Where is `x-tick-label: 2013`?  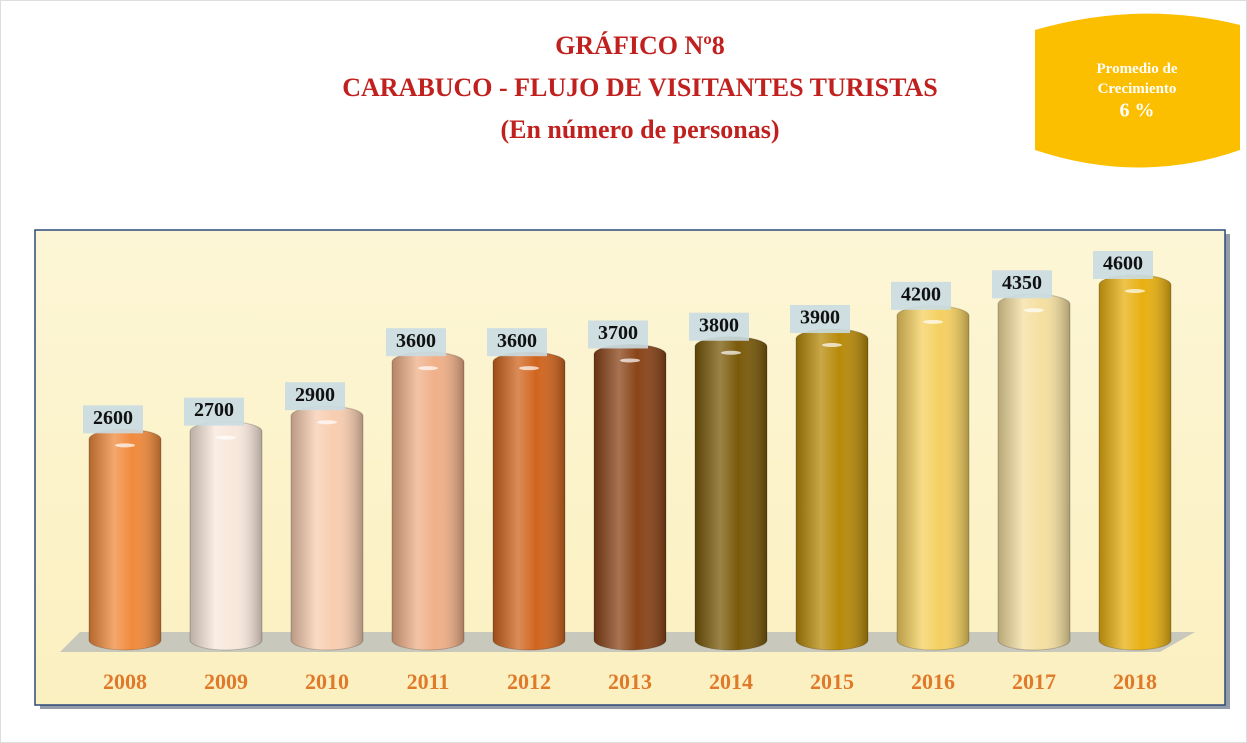
x-tick-label: 2013 is located at coordinates (630, 681).